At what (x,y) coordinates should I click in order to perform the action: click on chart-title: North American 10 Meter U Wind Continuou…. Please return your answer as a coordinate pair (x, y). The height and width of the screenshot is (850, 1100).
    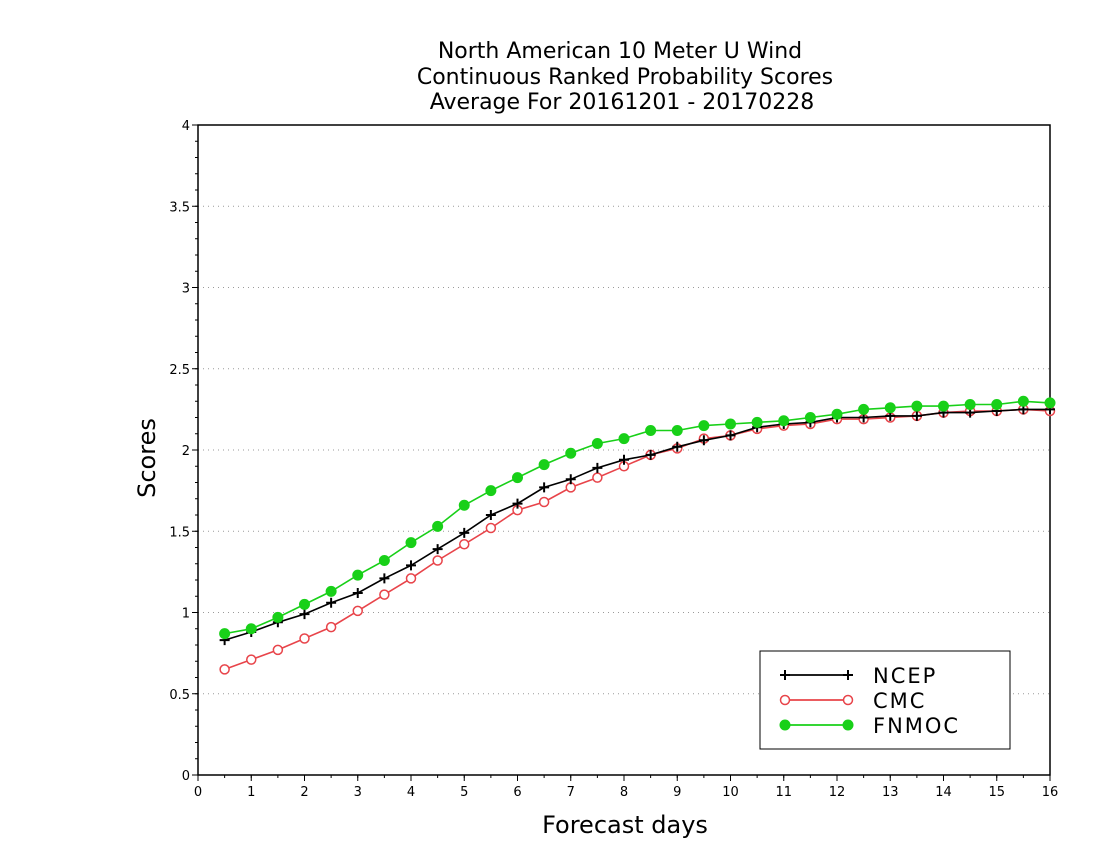
    Looking at the image, I should click on (625, 77).